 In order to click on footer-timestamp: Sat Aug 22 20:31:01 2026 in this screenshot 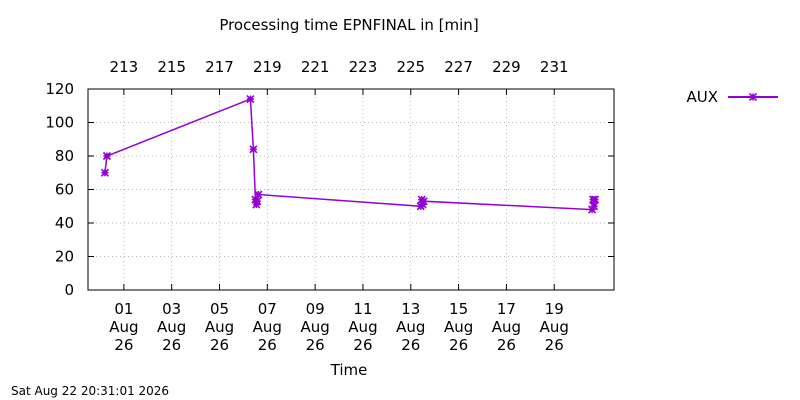, I will do `click(90, 391)`.